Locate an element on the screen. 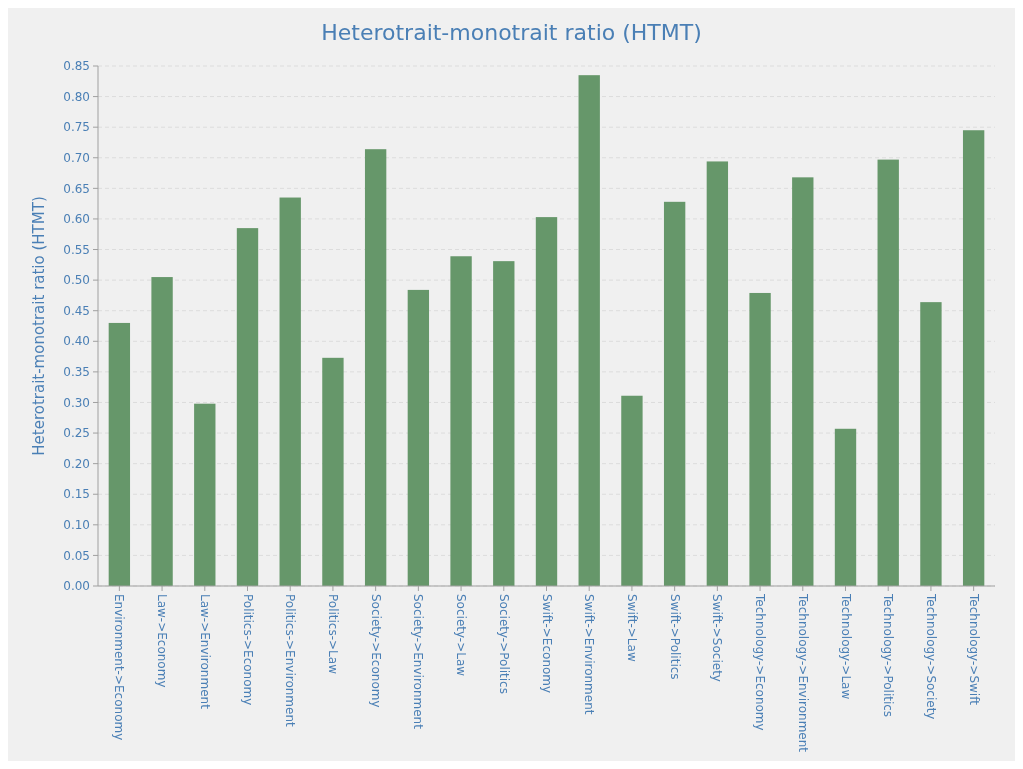 This screenshot has height=769, width=1023. y-tick-label: 0.20 is located at coordinates (76, 463).